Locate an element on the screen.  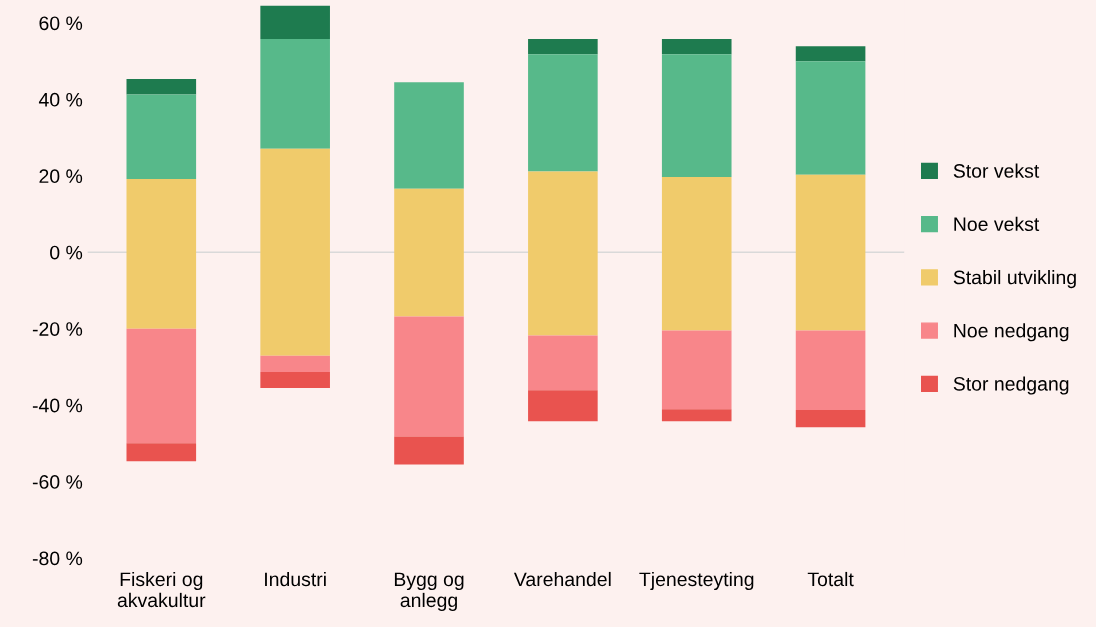
x-tick-label: Fiskeri og akvakultur is located at coordinates (161, 589).